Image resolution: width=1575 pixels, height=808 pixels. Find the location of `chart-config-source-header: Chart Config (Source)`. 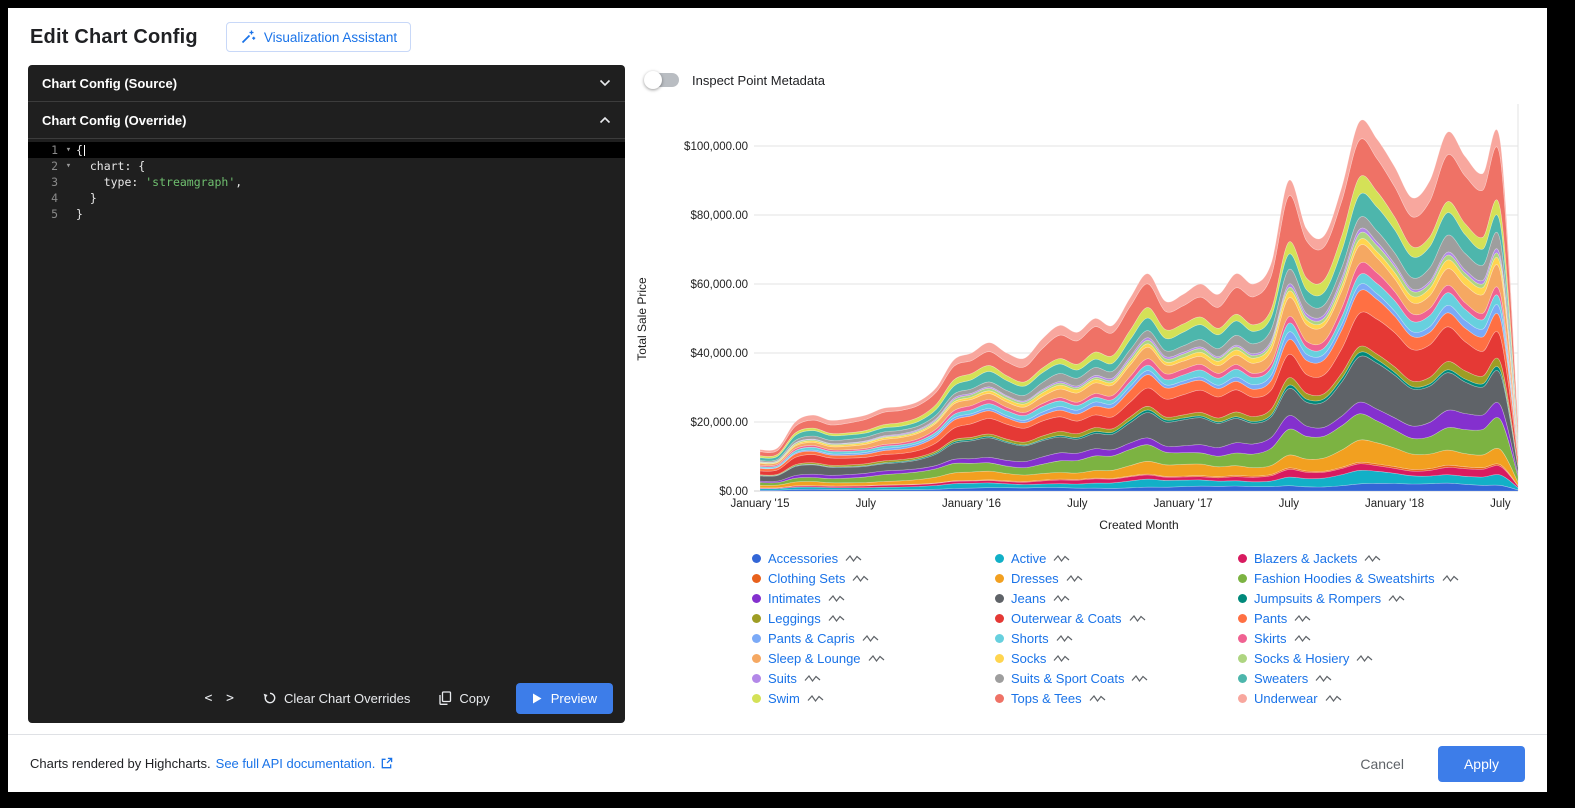

chart-config-source-header: Chart Config (Source) is located at coordinates (326, 83).